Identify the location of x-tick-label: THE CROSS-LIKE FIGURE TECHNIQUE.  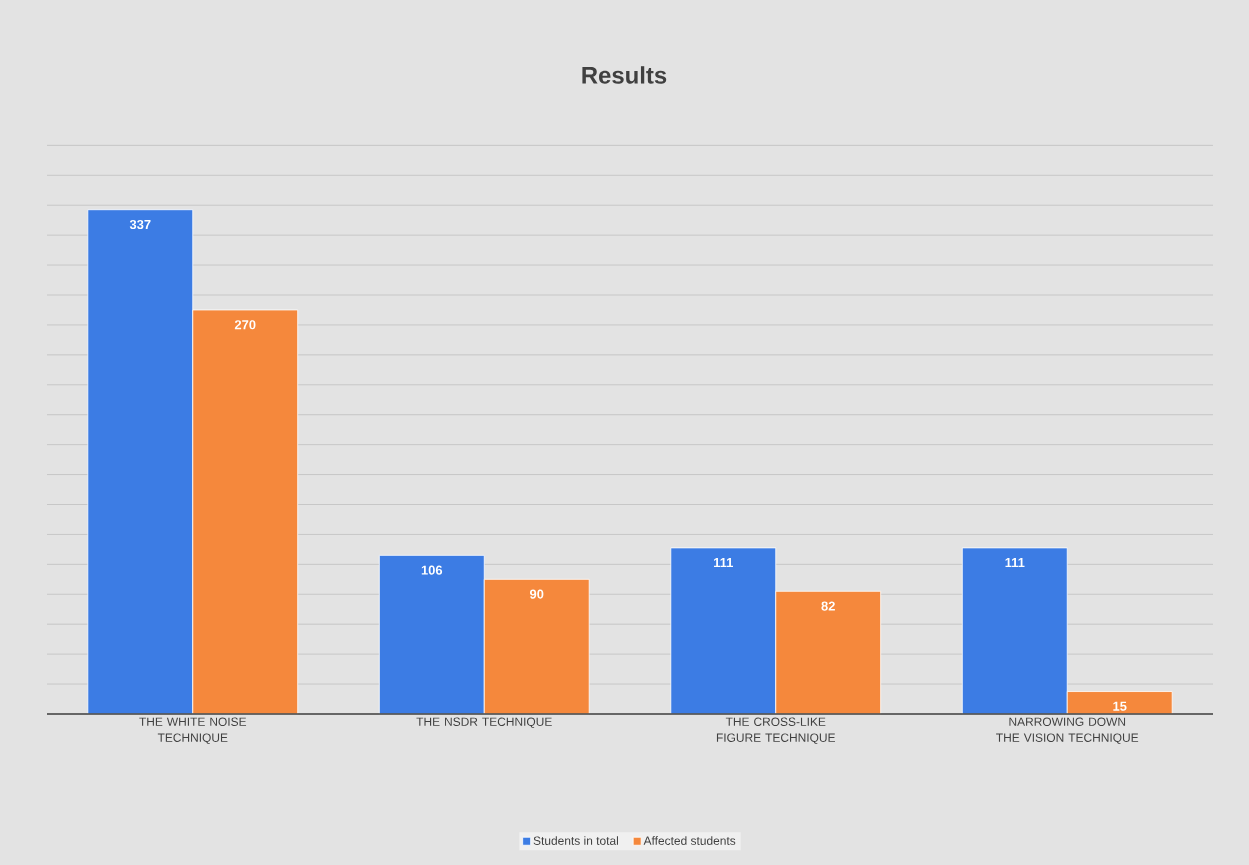
(775, 731).